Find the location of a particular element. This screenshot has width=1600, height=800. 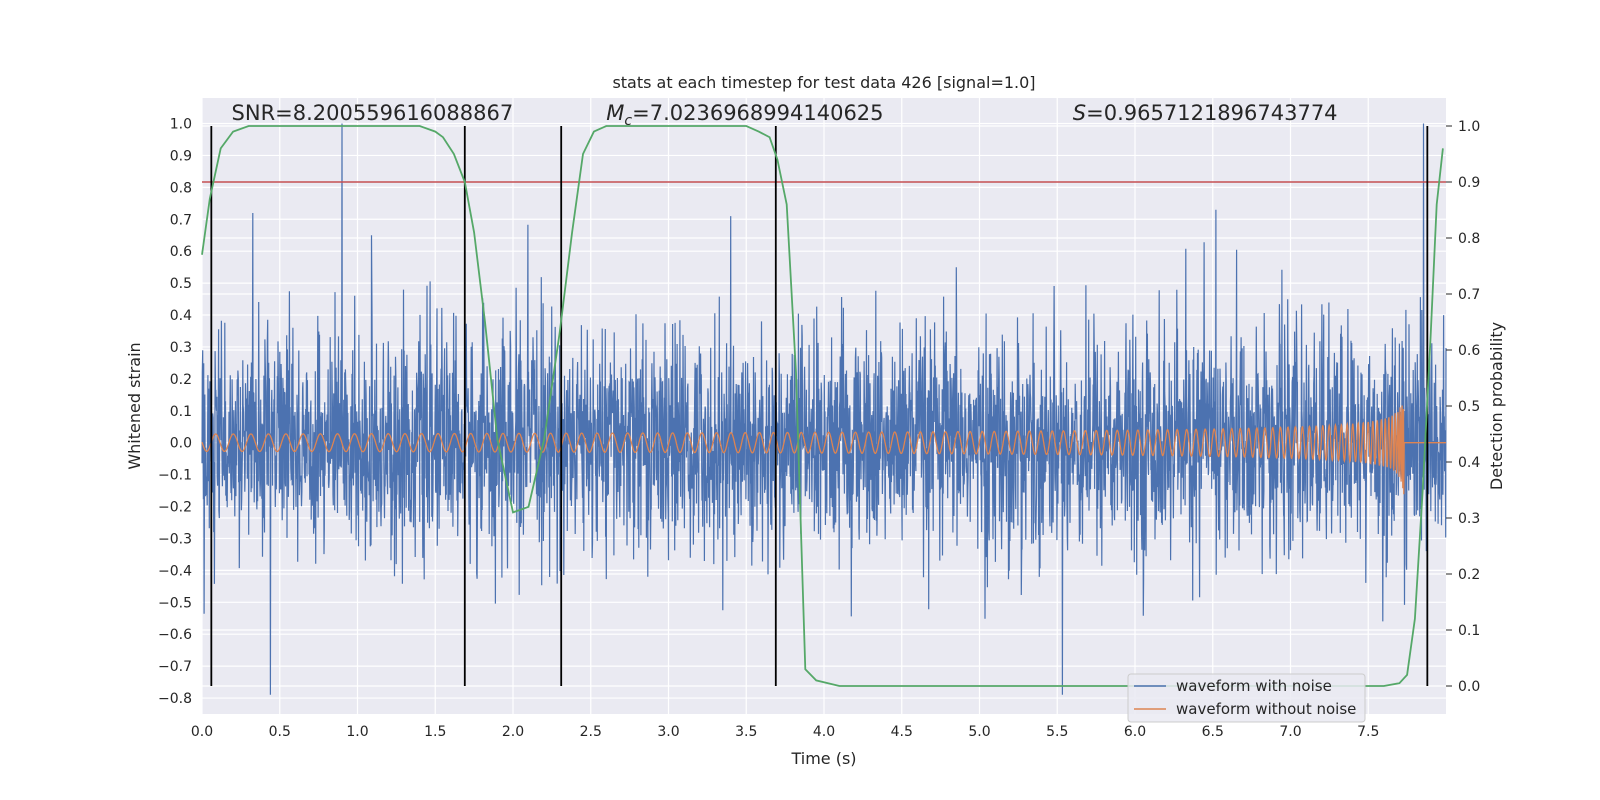

y-tick-label: −0.6 is located at coordinates (175, 635).